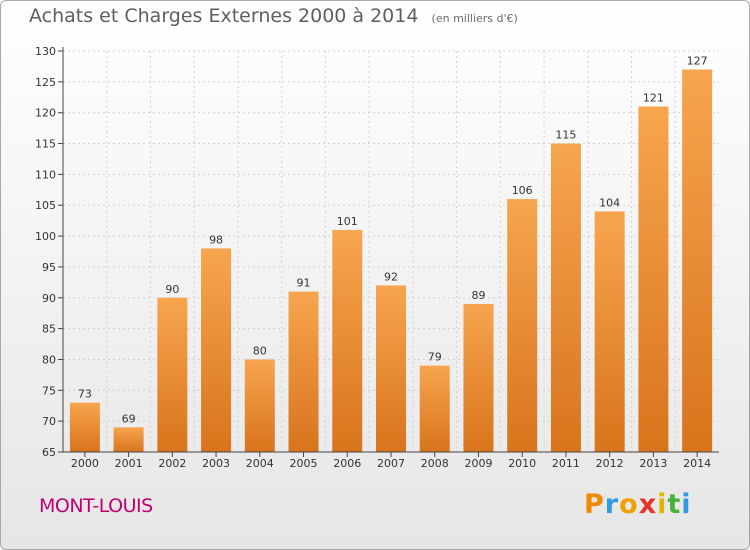 The image size is (750, 550). What do you see at coordinates (474, 18) in the screenshot?
I see `chart-title-unit: (en milliers d'€)` at bounding box center [474, 18].